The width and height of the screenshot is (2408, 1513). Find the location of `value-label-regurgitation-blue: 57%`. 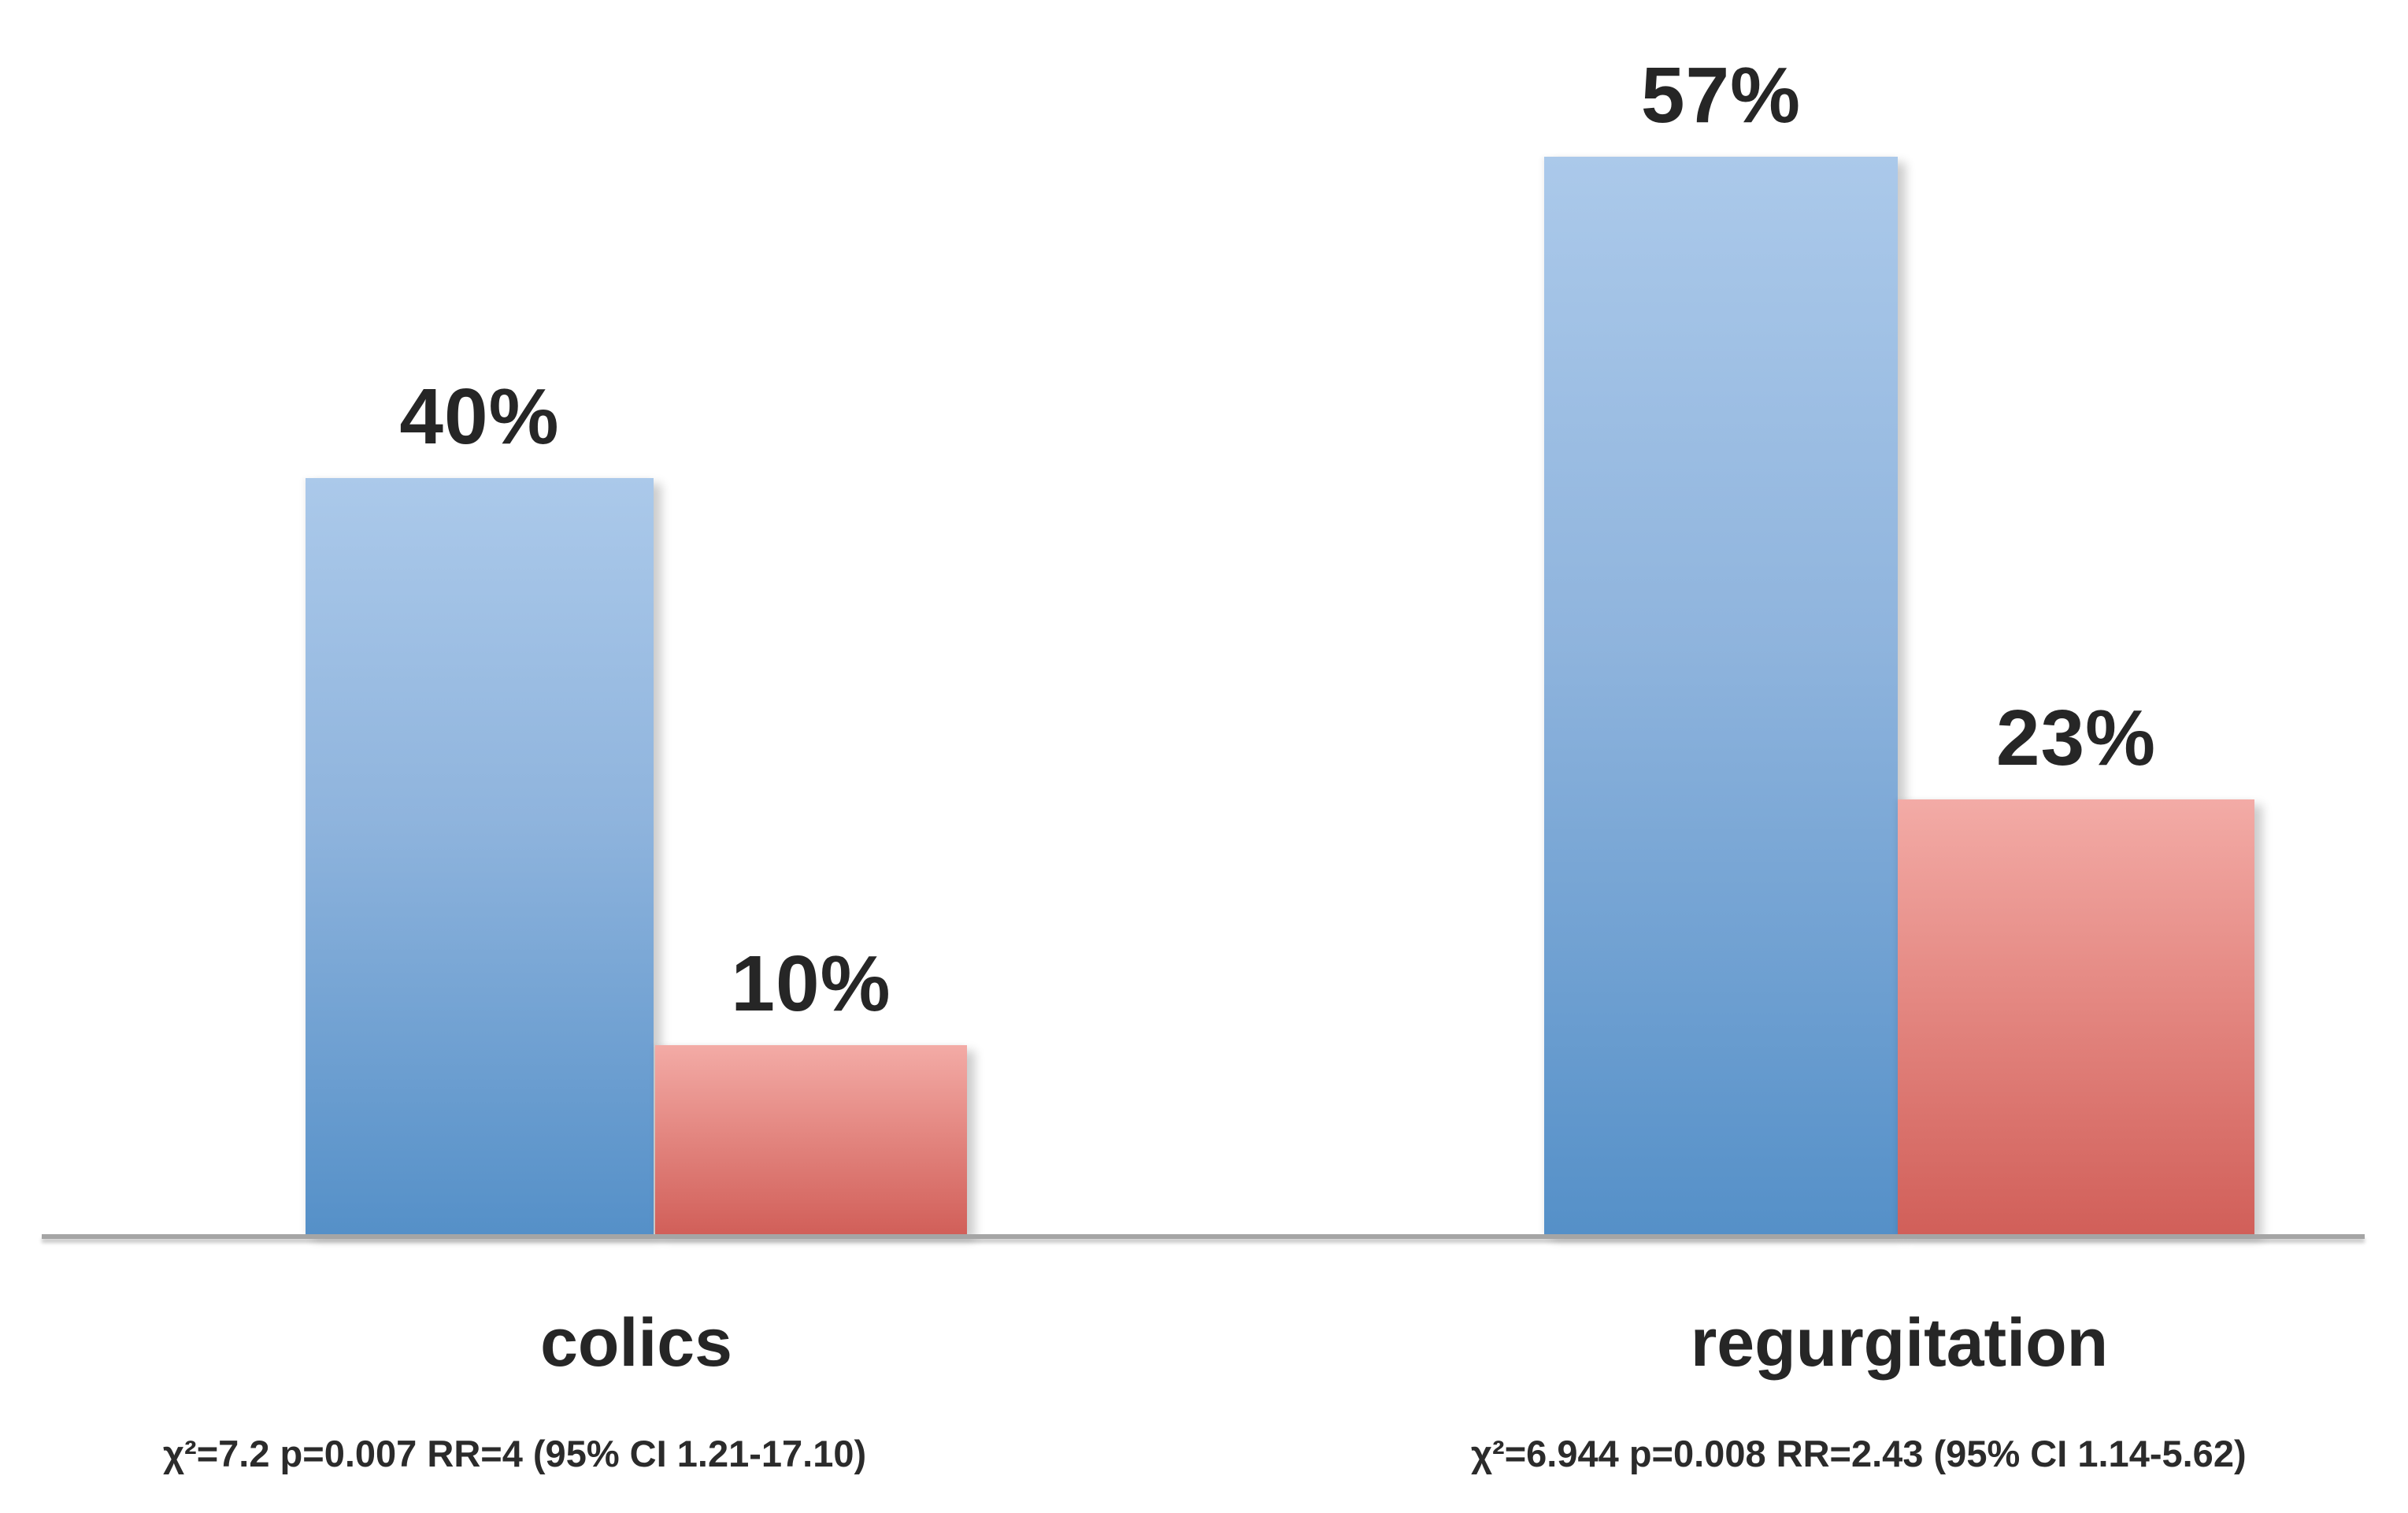

value-label-regurgitation-blue: 57% is located at coordinates (1721, 95).